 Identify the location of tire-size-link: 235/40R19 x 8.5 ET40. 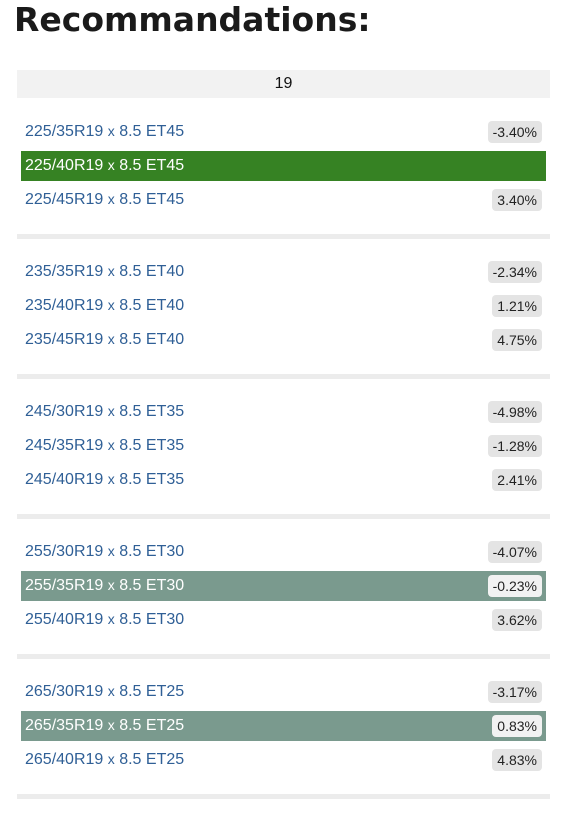
(104, 306).